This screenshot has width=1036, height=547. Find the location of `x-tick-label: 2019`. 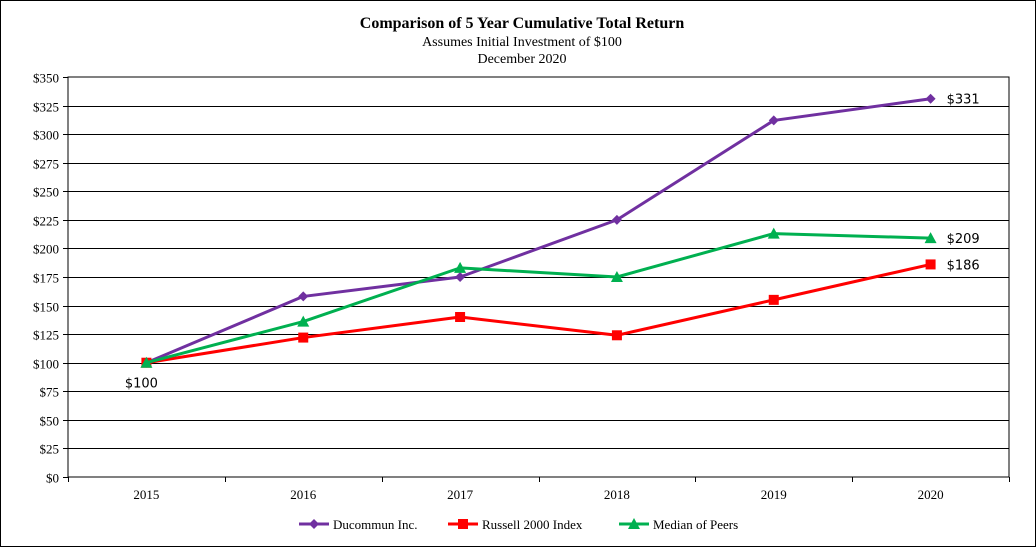

x-tick-label: 2019 is located at coordinates (774, 494).